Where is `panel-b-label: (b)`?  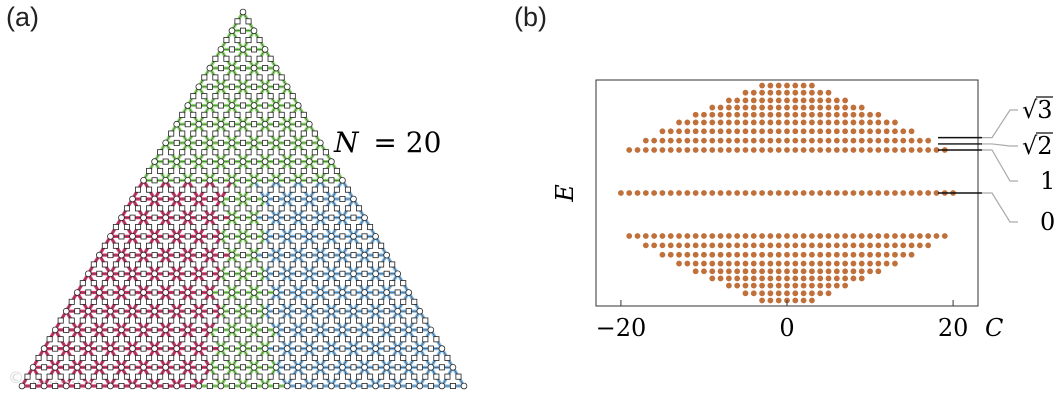 panel-b-label: (b) is located at coordinates (530, 17).